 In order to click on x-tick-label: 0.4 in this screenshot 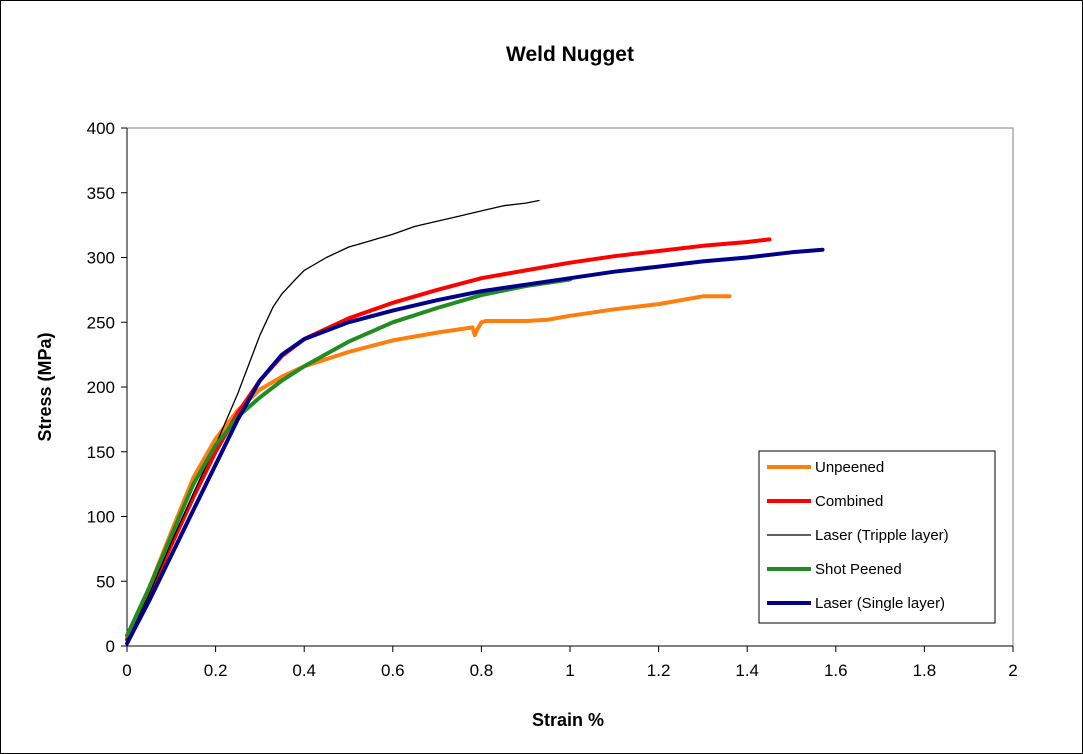, I will do `click(304, 670)`.